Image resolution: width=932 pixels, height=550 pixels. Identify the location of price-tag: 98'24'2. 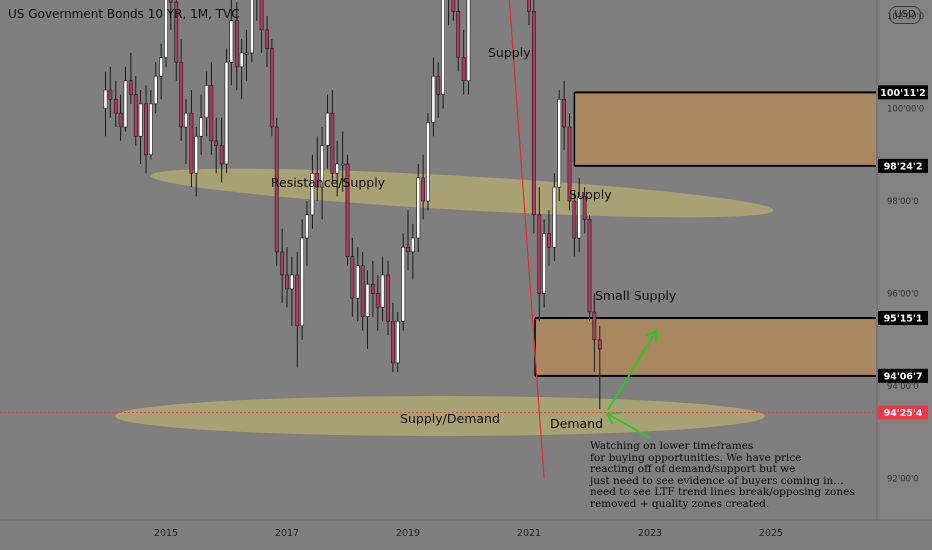
(903, 165).